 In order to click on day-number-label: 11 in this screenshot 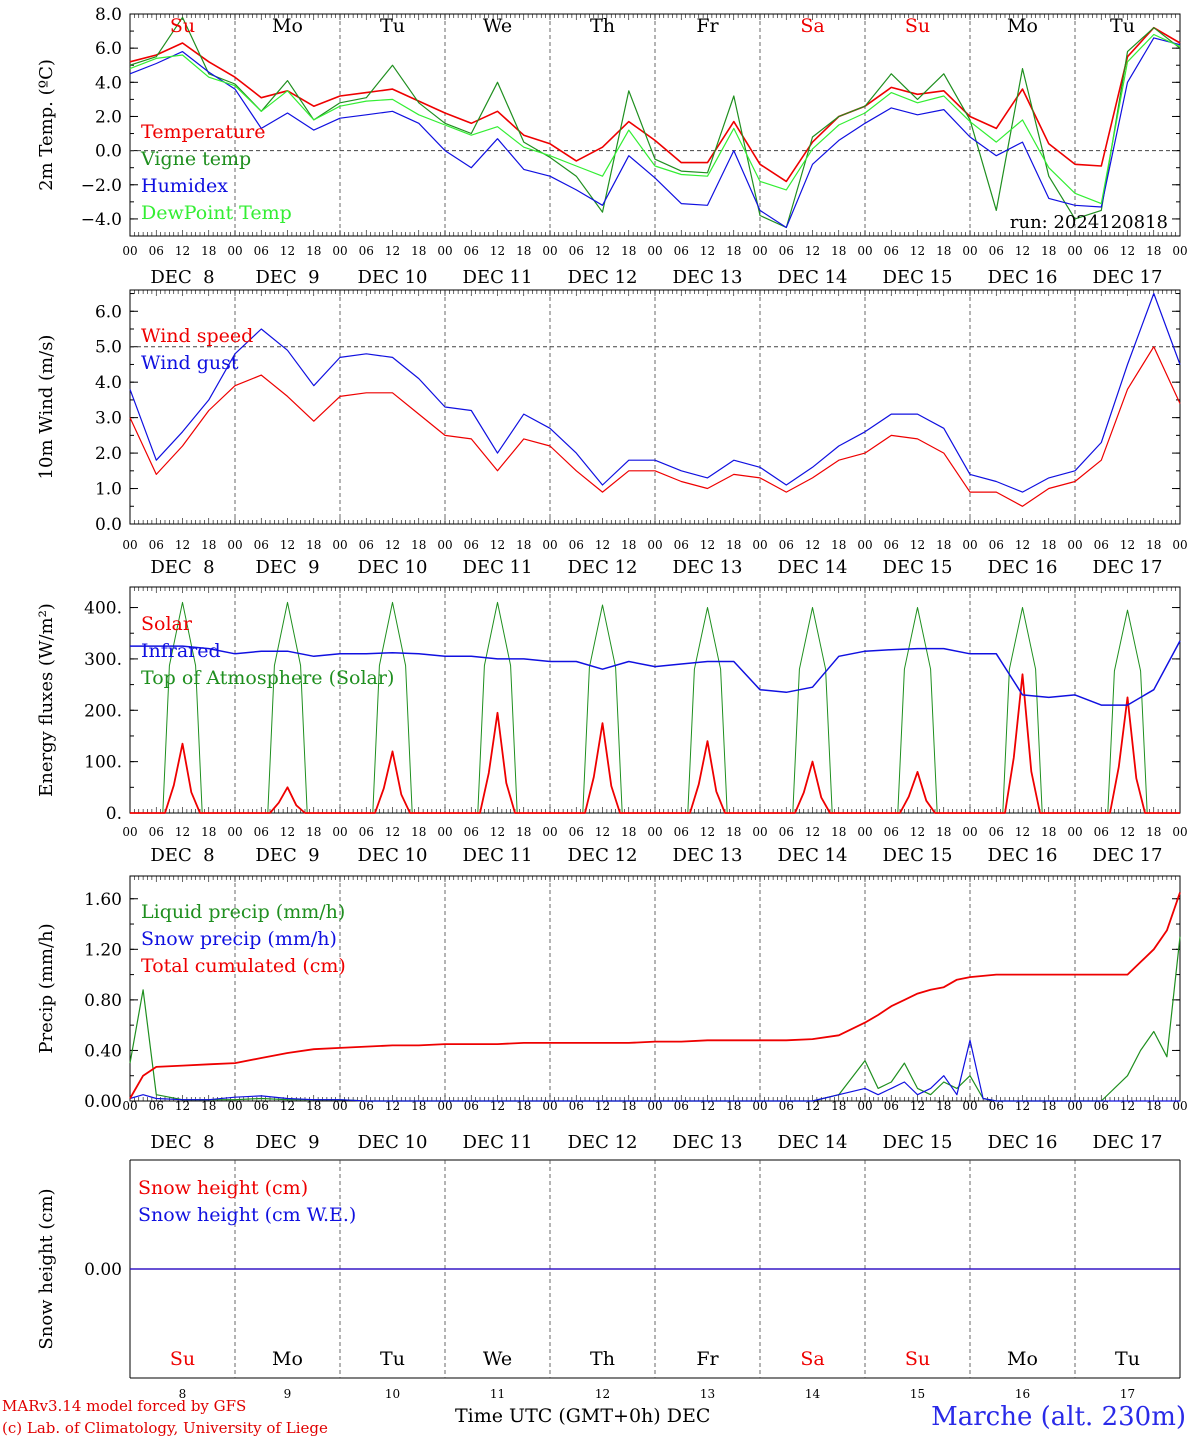, I will do `click(497, 1394)`.